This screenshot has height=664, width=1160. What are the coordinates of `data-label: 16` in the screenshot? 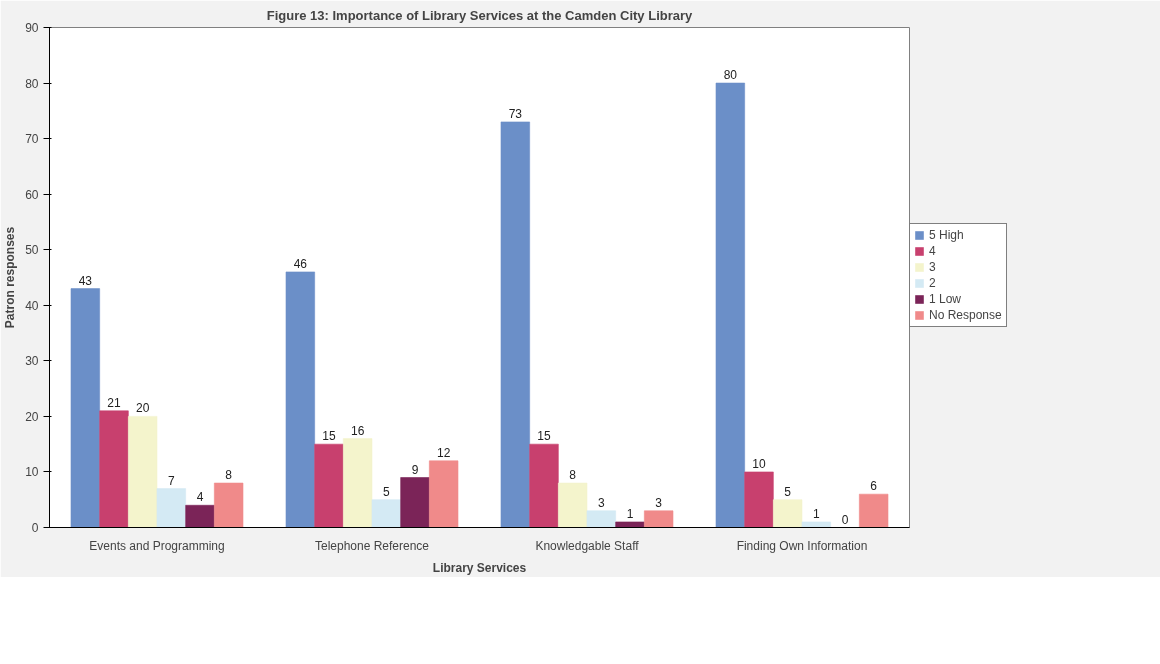 It's located at (357, 430).